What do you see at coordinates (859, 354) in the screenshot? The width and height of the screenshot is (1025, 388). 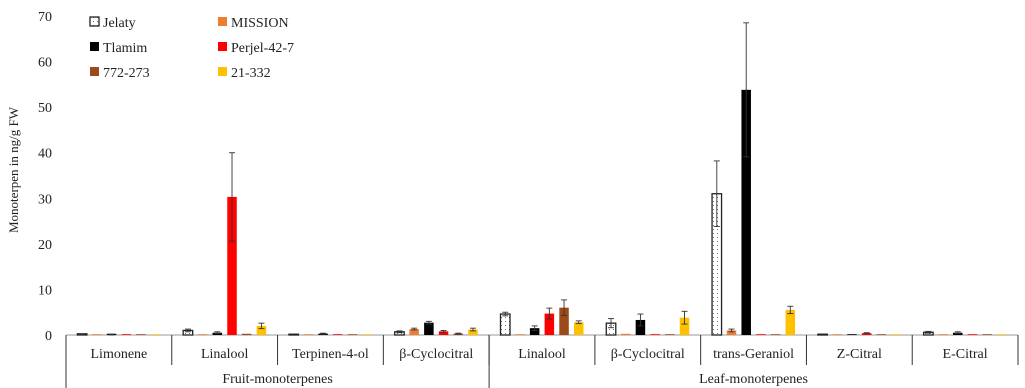 I see `category-label: Z-Citral` at bounding box center [859, 354].